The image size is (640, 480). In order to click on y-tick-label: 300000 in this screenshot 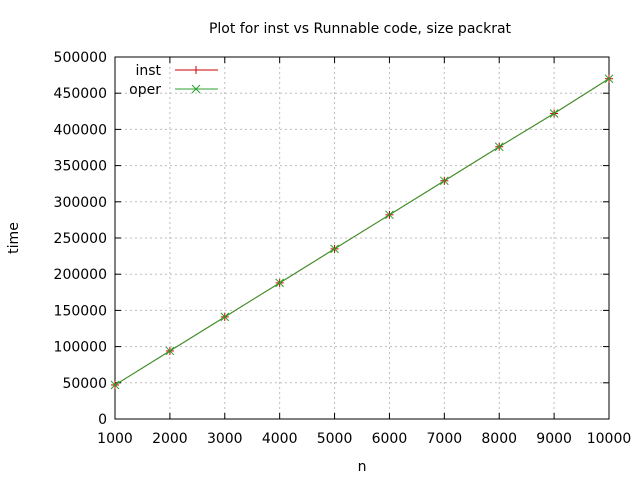, I will do `click(80, 203)`.